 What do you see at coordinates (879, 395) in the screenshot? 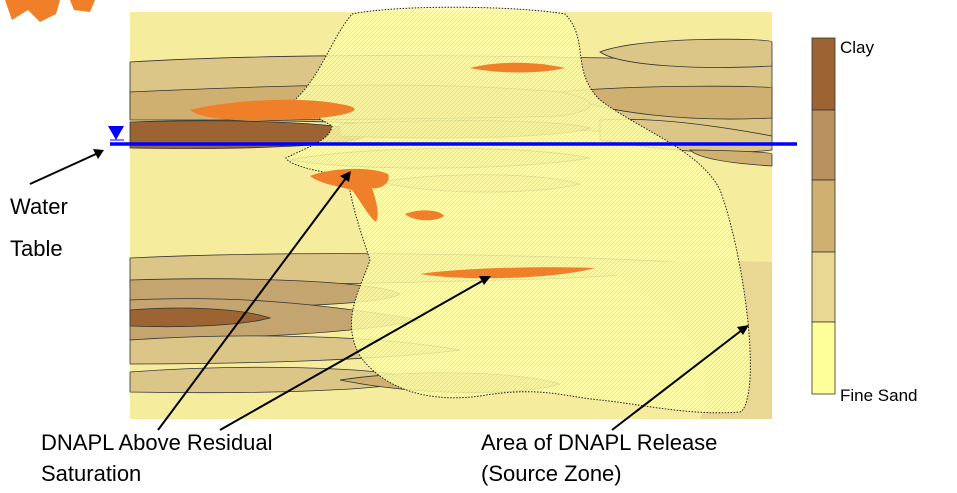
I see `legend-label-fine-sand: Fine Sand` at bounding box center [879, 395].